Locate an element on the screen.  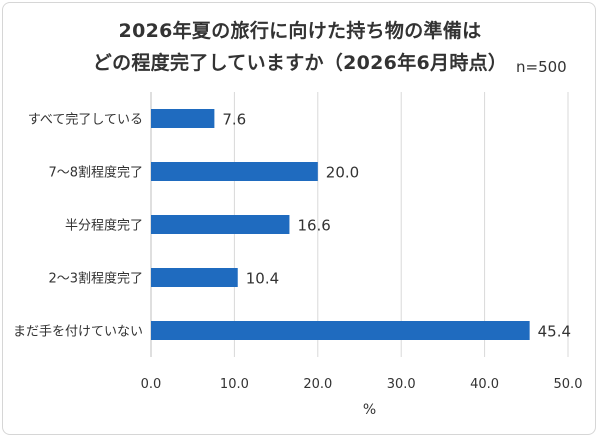
category-label: まだ手を付けていない is located at coordinates (78, 332).